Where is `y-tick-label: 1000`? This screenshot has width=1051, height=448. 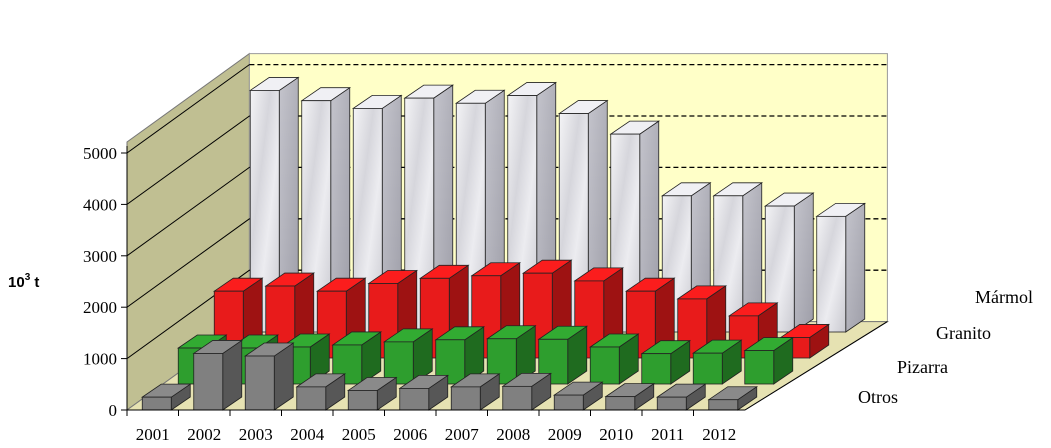
y-tick-label: 1000 is located at coordinates (100, 359).